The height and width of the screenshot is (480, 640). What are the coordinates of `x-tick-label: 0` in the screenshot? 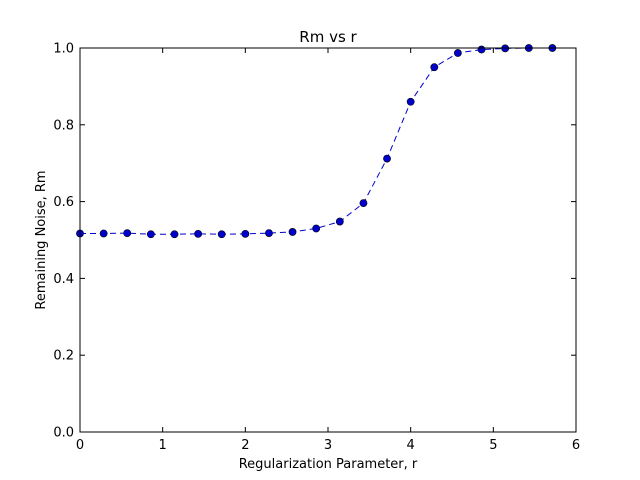 It's located at (80, 445).